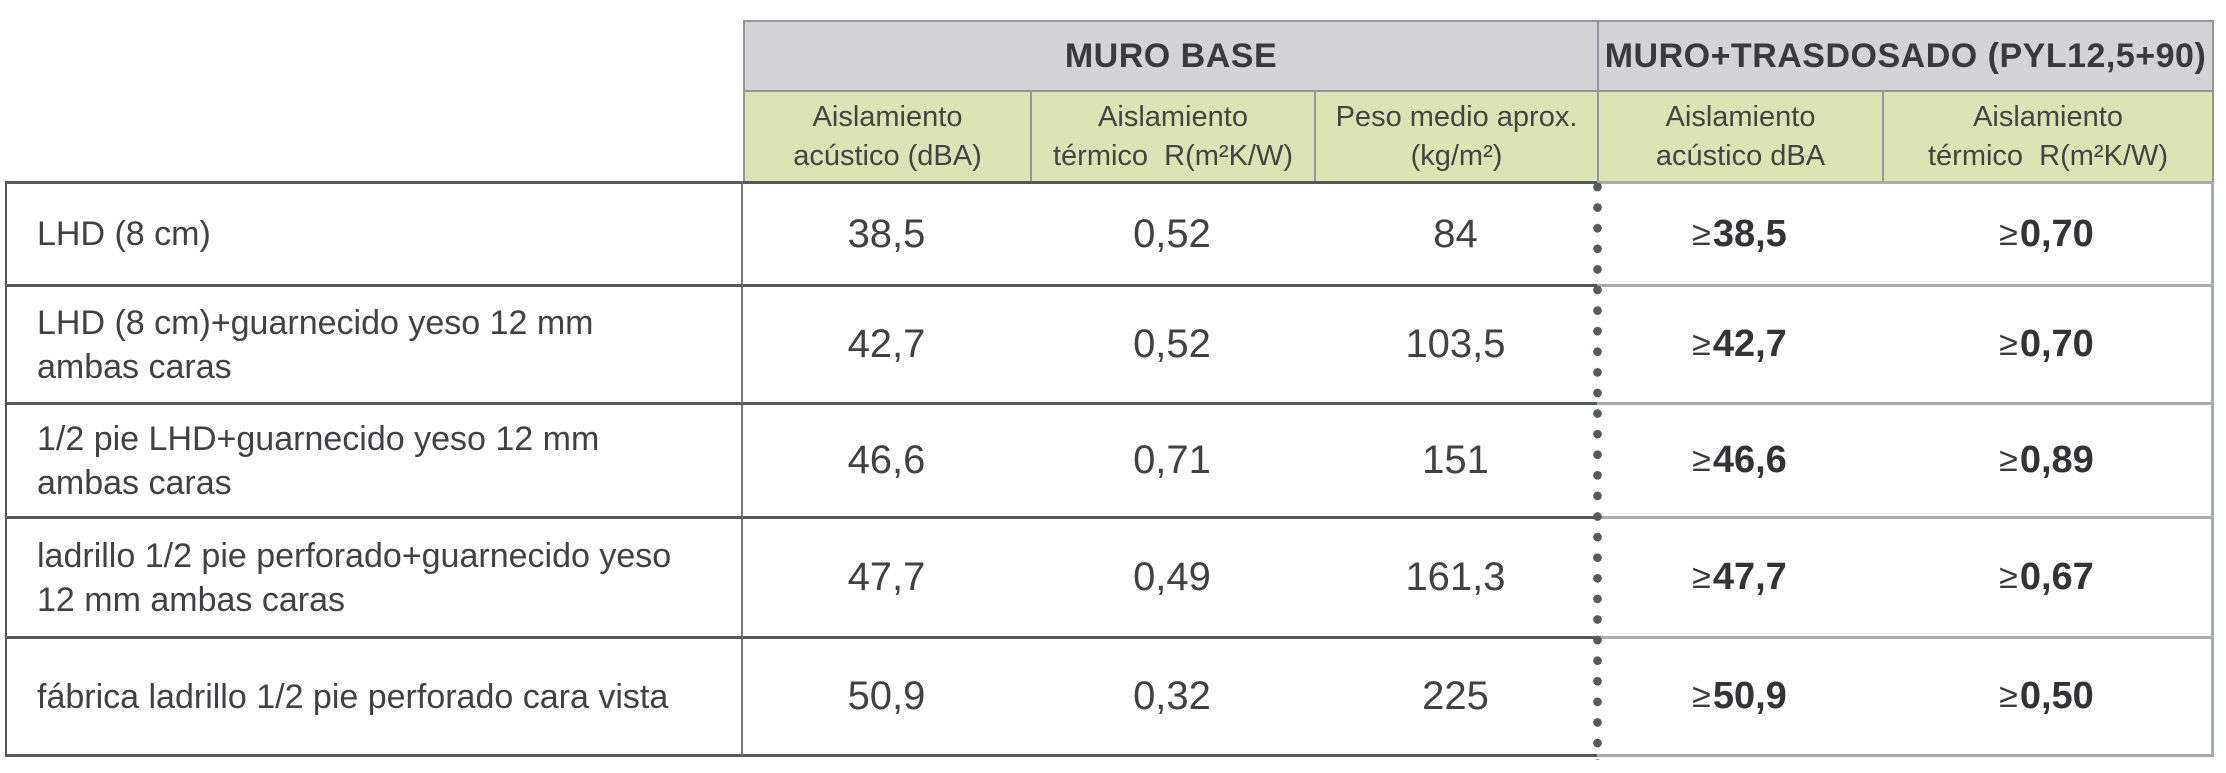 Image resolution: width=2226 pixels, height=773 pixels. What do you see at coordinates (1749, 460) in the screenshot?
I see `tras-value: 46,6` at bounding box center [1749, 460].